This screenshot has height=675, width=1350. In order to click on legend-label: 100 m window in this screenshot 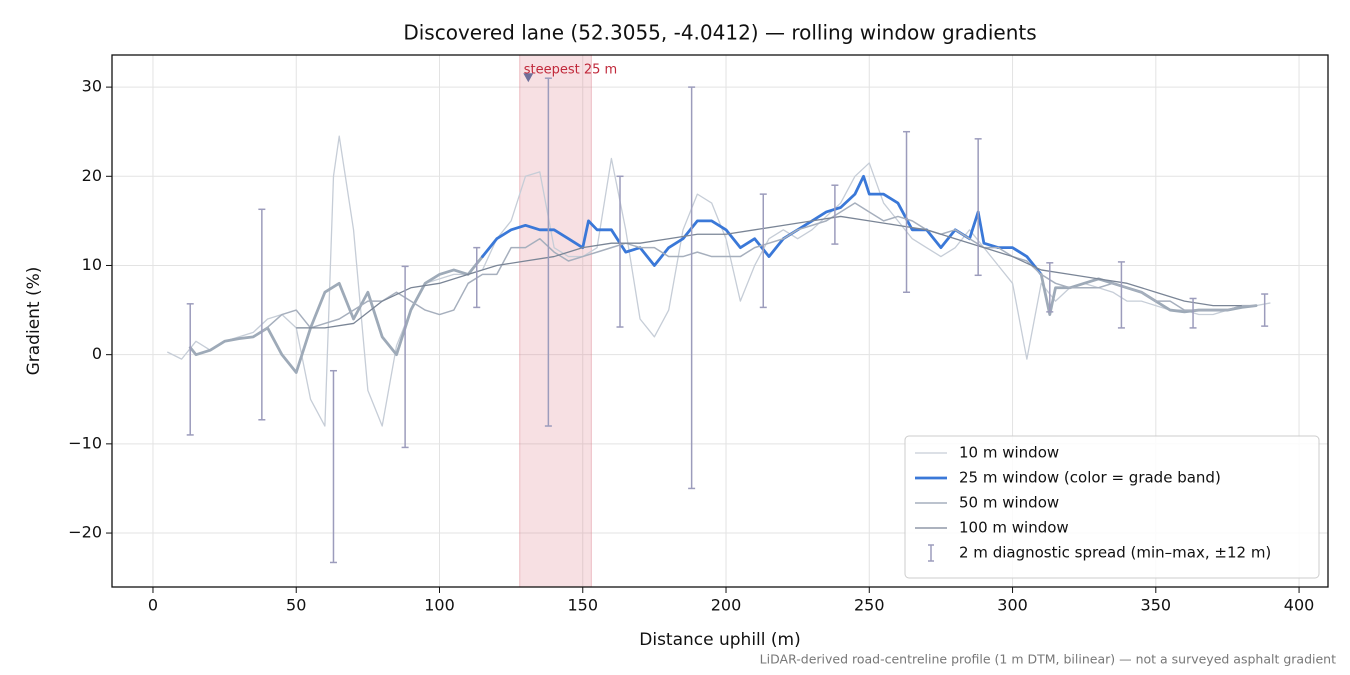, I will do `click(1014, 528)`.